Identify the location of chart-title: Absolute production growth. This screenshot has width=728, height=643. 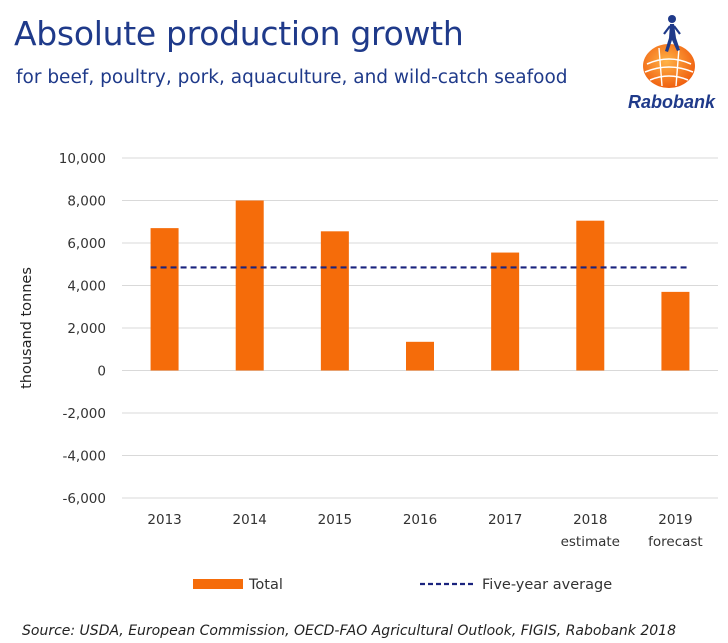
(239, 33).